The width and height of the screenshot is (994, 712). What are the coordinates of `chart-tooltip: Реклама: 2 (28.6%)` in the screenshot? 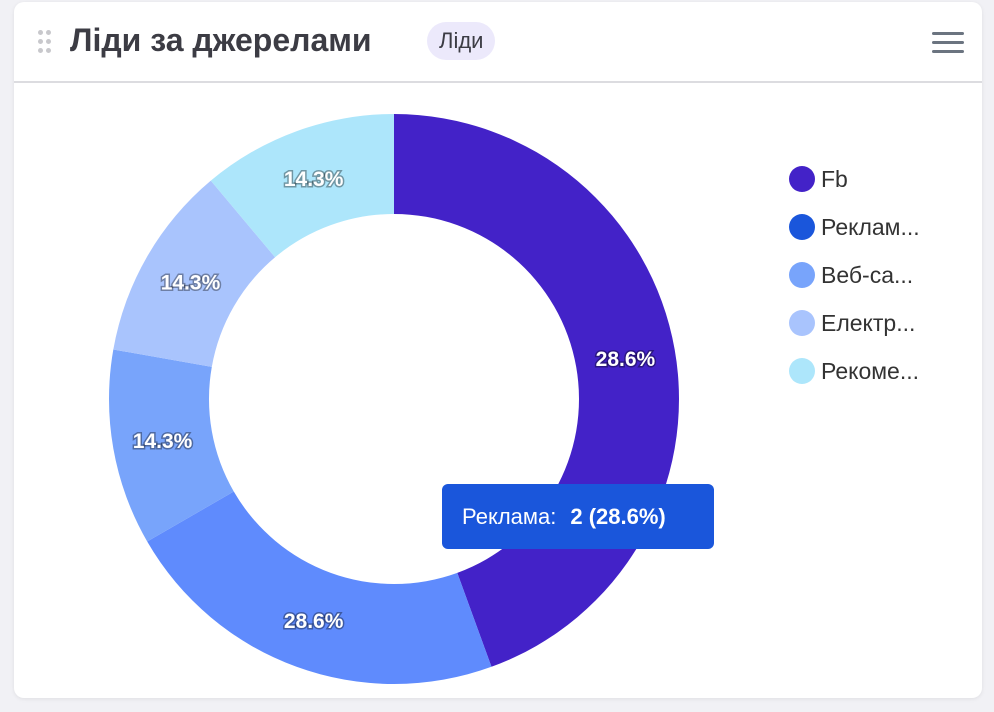 It's located at (578, 516).